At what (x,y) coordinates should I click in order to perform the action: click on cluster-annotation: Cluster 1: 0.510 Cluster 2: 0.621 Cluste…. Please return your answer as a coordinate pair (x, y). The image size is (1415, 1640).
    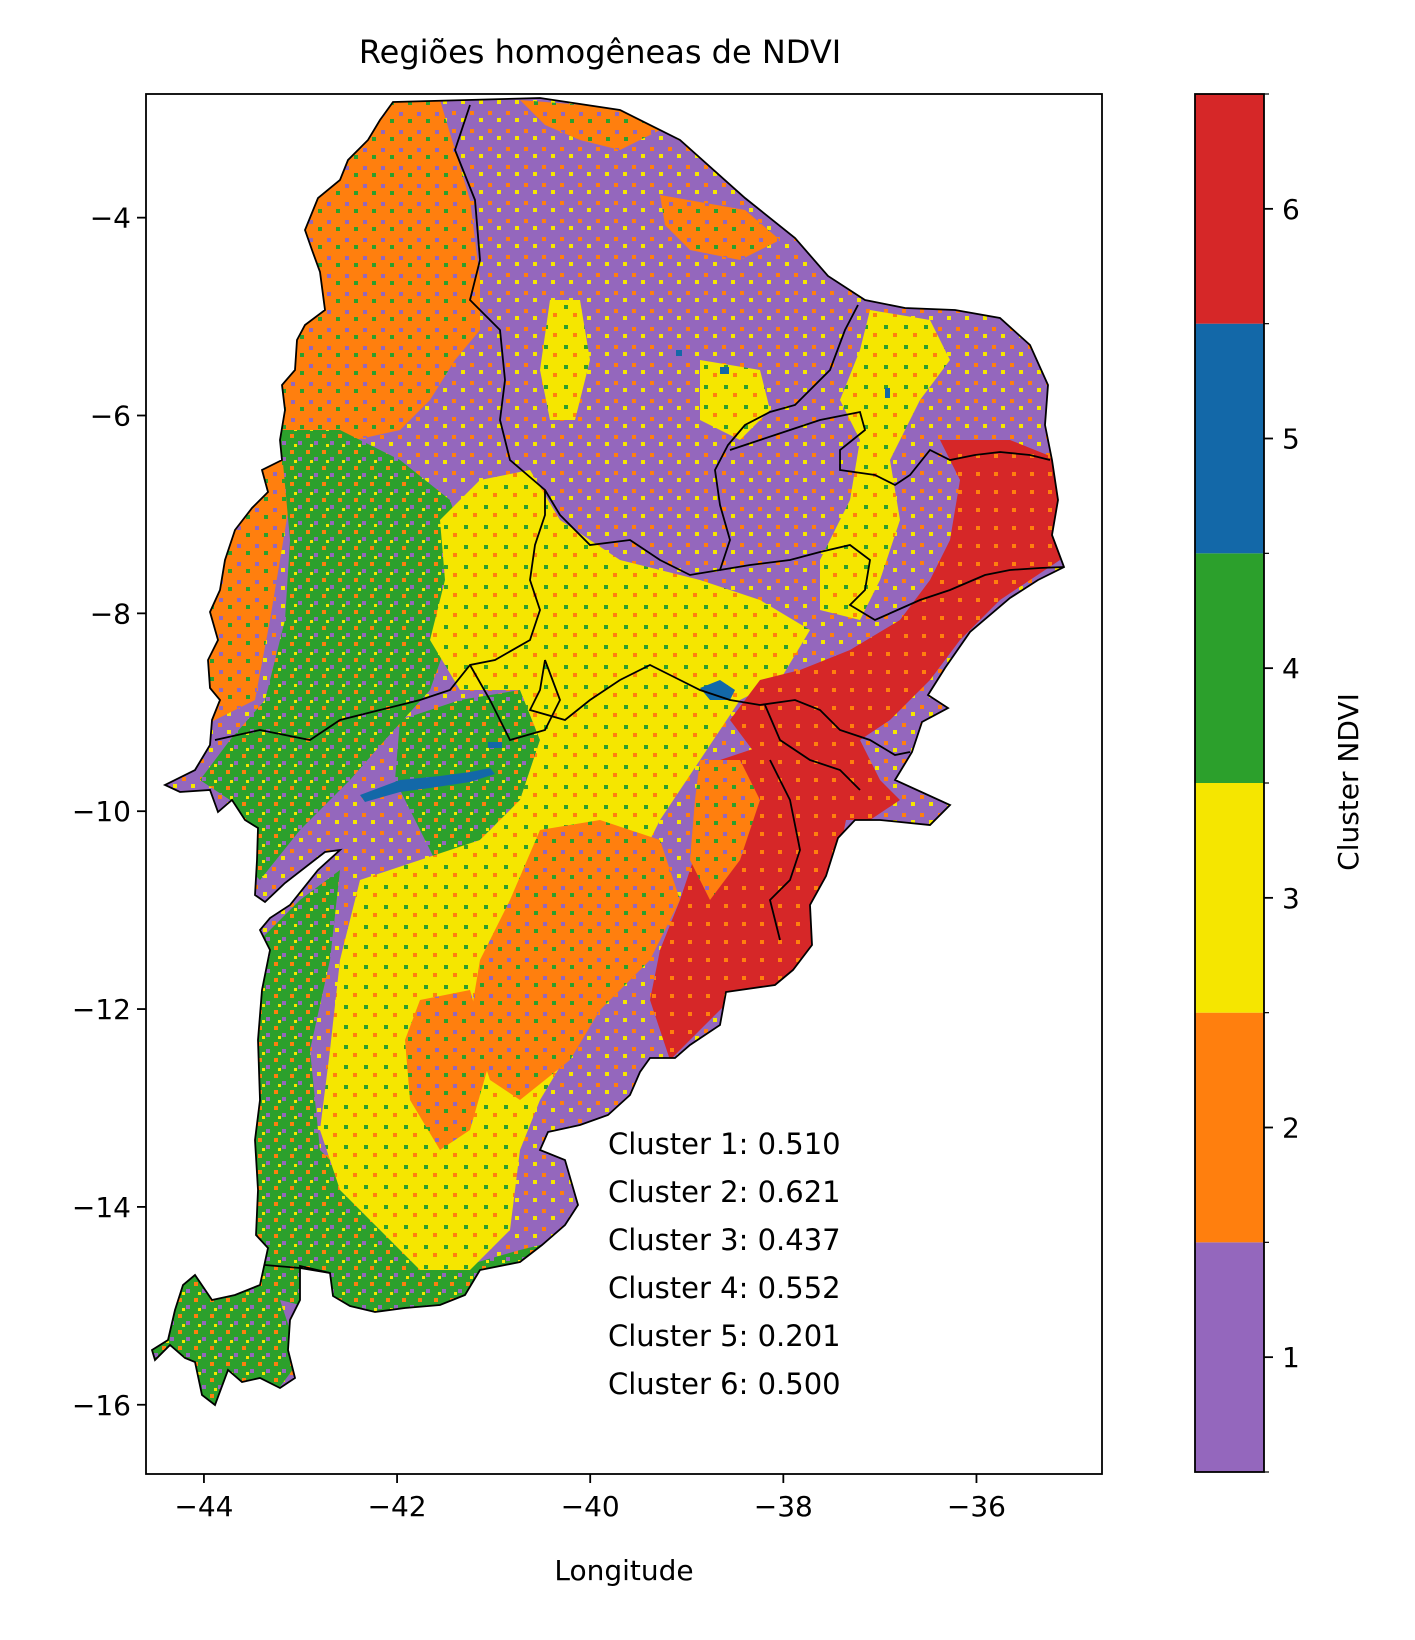
    Looking at the image, I should click on (724, 1264).